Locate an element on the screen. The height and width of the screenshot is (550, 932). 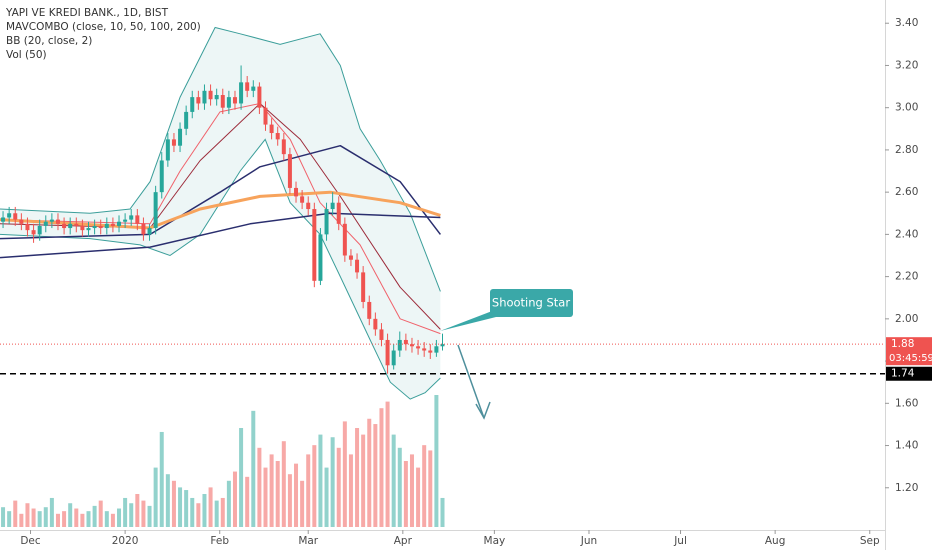
countdown-label: 03:45:59 is located at coordinates (910, 358).